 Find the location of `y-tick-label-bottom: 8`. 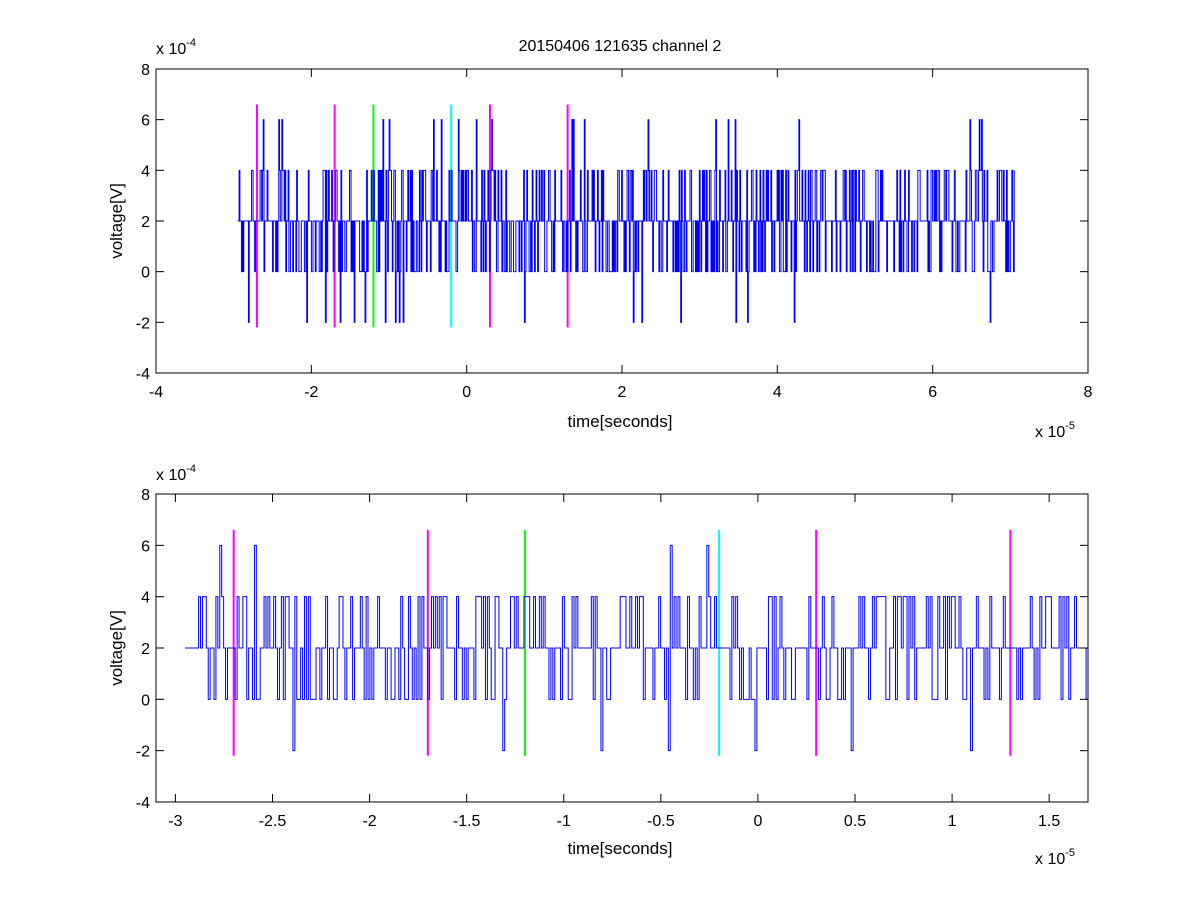

y-tick-label-bottom: 8 is located at coordinates (145, 495).